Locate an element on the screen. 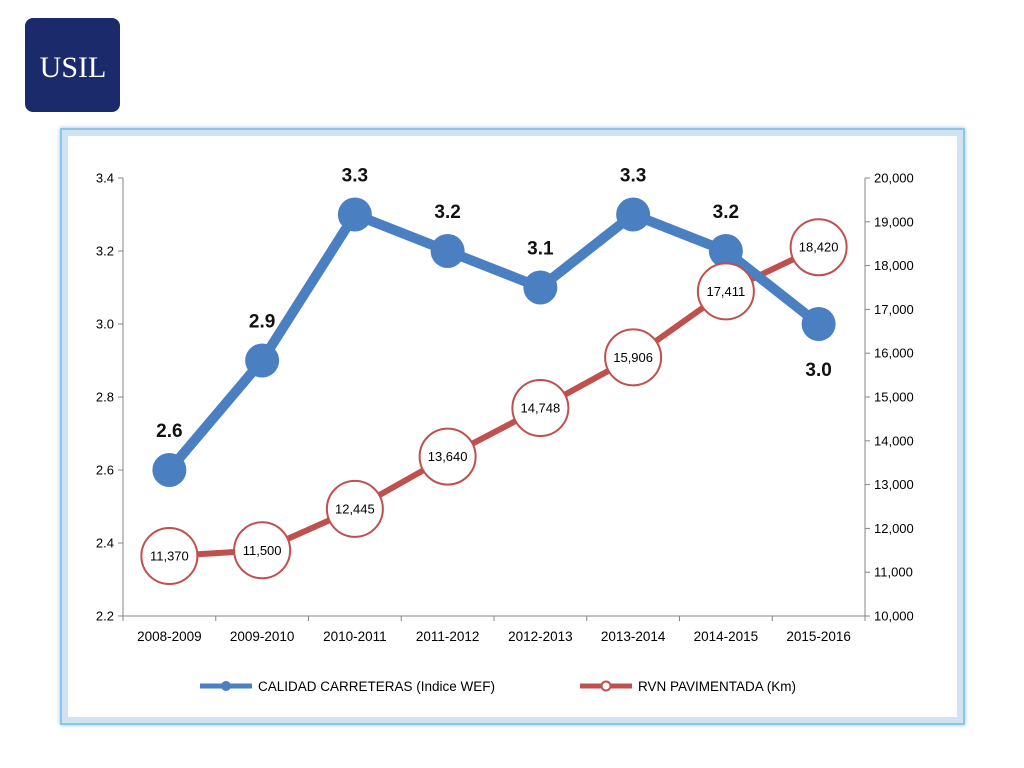 The width and height of the screenshot is (1024, 768). rvn-pavimentada-data-label: 11,500 is located at coordinates (262, 550).